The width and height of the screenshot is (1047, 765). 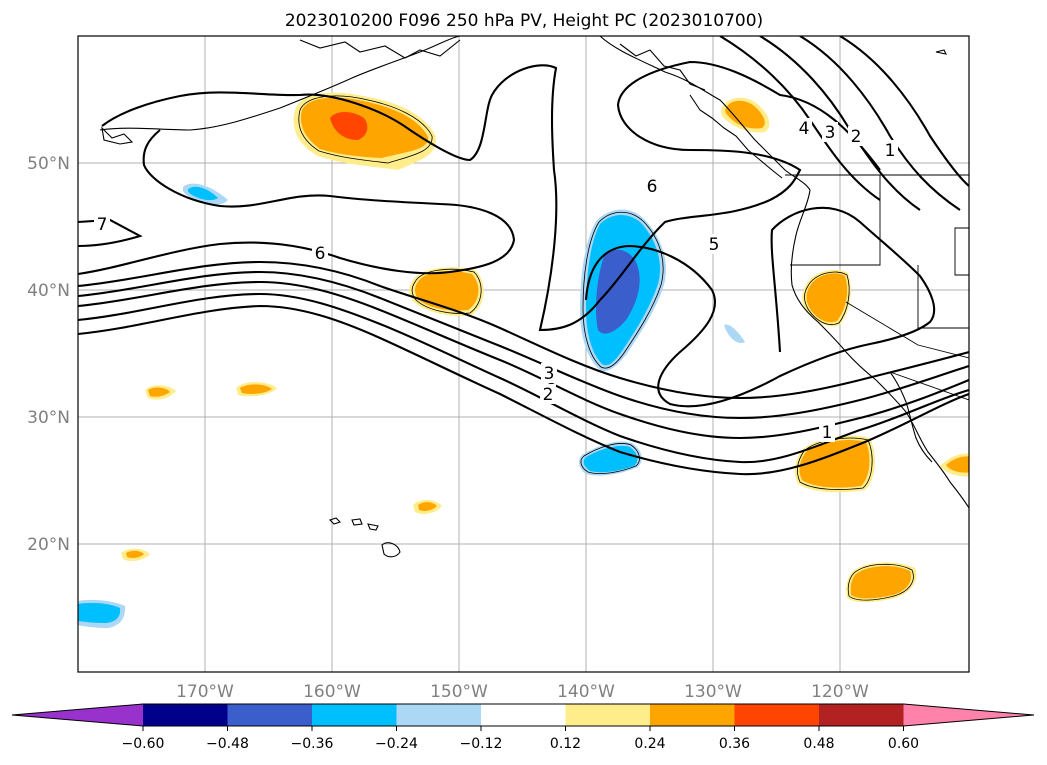 I want to click on contour-6-loop, so click(x=297, y=202).